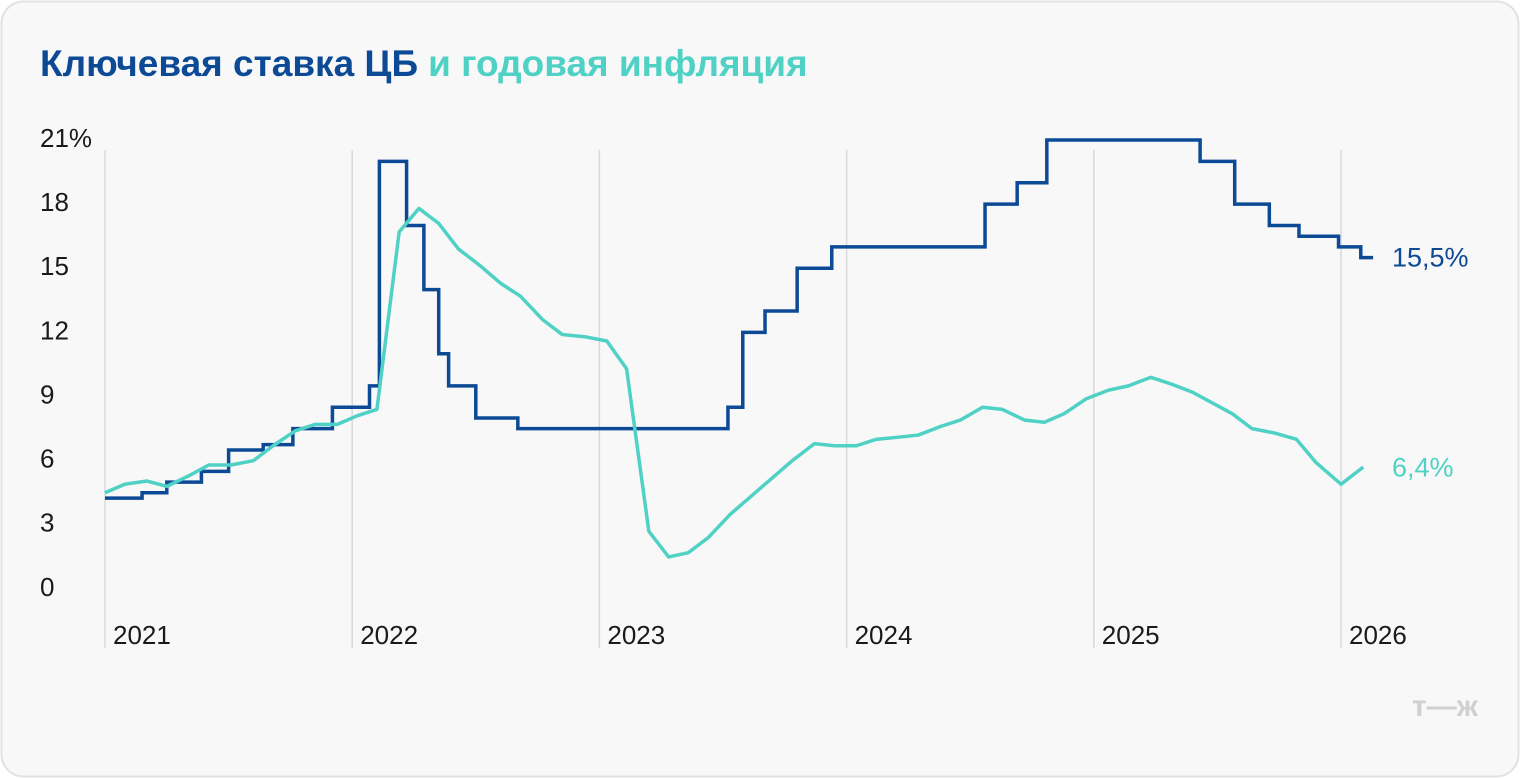  Describe the element at coordinates (142, 635) in the screenshot. I see `x-tick-label: 2021` at that location.